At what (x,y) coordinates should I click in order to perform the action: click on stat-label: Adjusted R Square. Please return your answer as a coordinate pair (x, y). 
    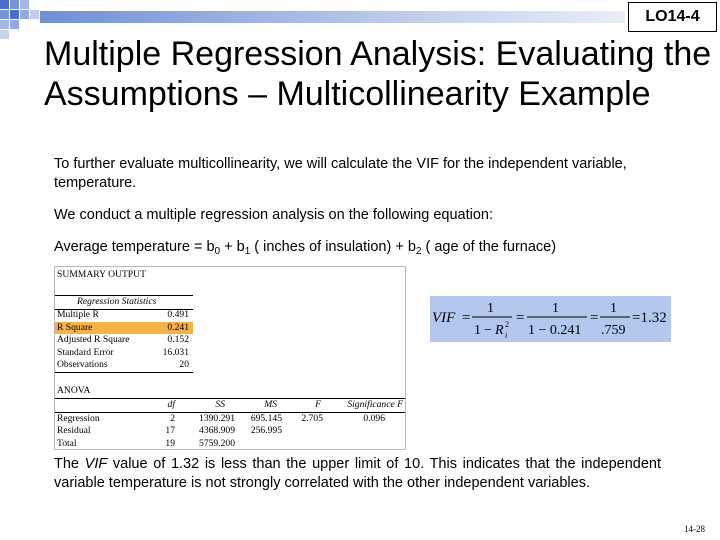
    Looking at the image, I should click on (93, 339).